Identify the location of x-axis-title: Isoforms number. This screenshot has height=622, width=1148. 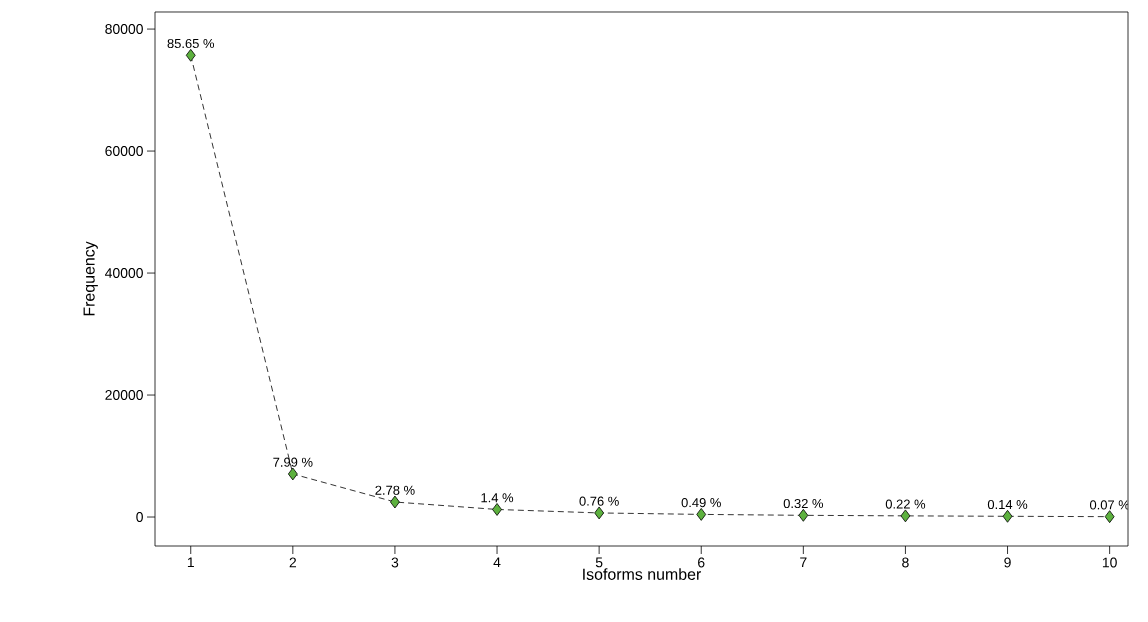
(642, 574).